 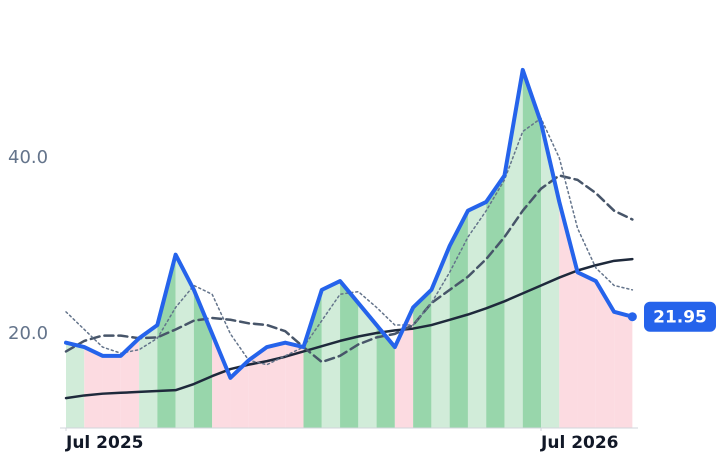 I want to click on y-tick-label: 20.0, so click(x=28, y=333).